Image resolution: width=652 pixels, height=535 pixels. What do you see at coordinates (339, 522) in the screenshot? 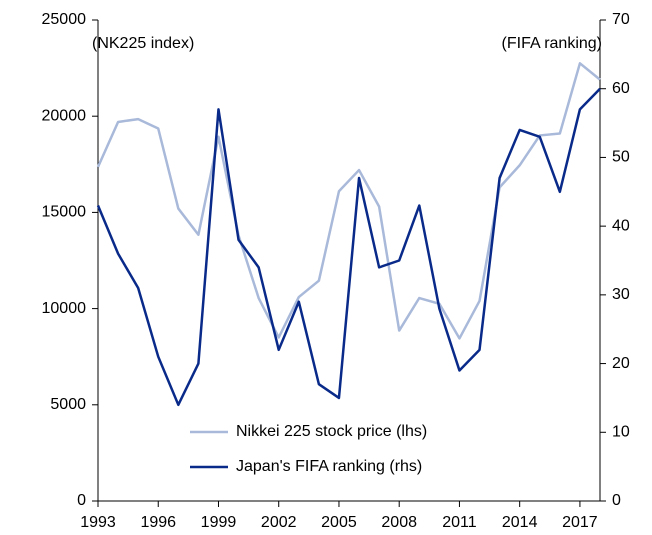
I see `x-tick-label: 2005` at bounding box center [339, 522].